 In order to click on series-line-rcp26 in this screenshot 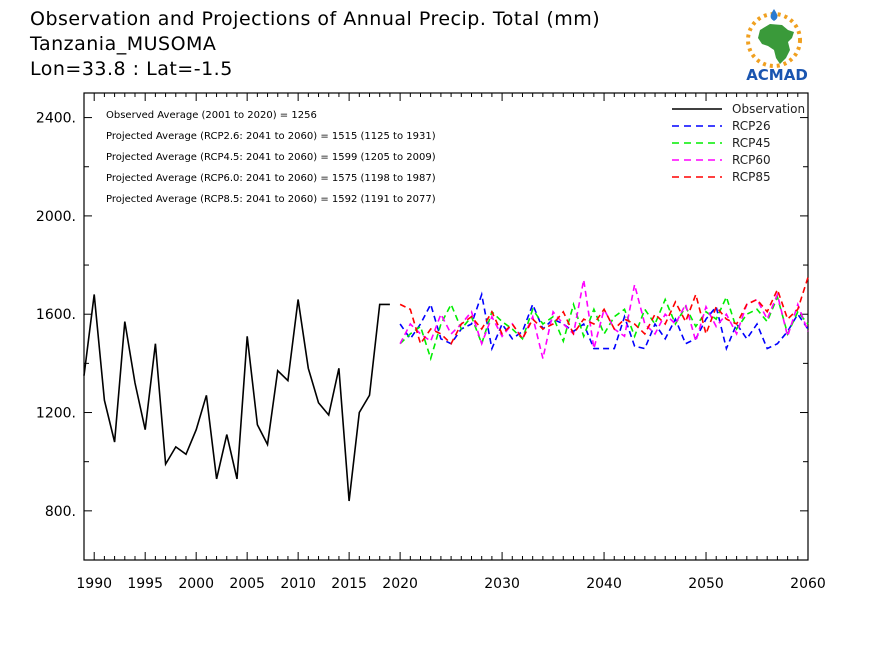, I will do `click(604, 321)`.